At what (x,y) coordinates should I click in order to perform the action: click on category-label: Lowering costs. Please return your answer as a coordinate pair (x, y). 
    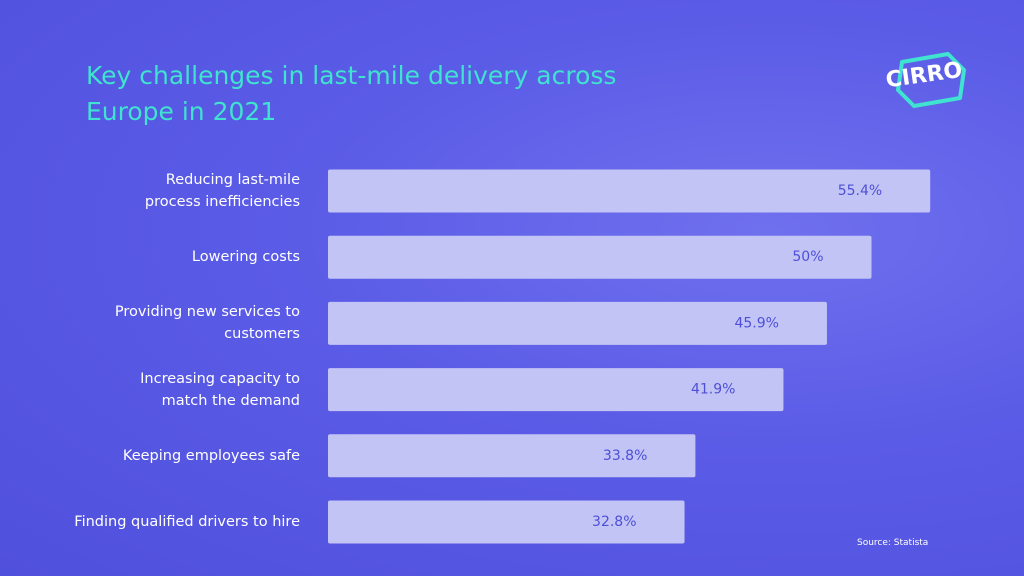
    Looking at the image, I should click on (245, 257).